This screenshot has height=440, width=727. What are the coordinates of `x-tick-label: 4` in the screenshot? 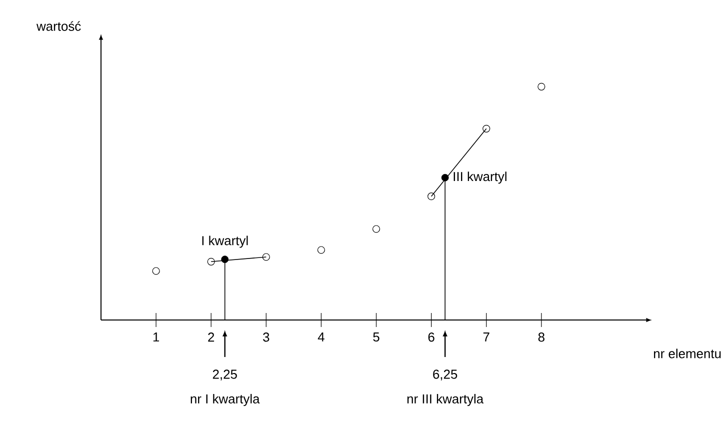 It's located at (321, 337).